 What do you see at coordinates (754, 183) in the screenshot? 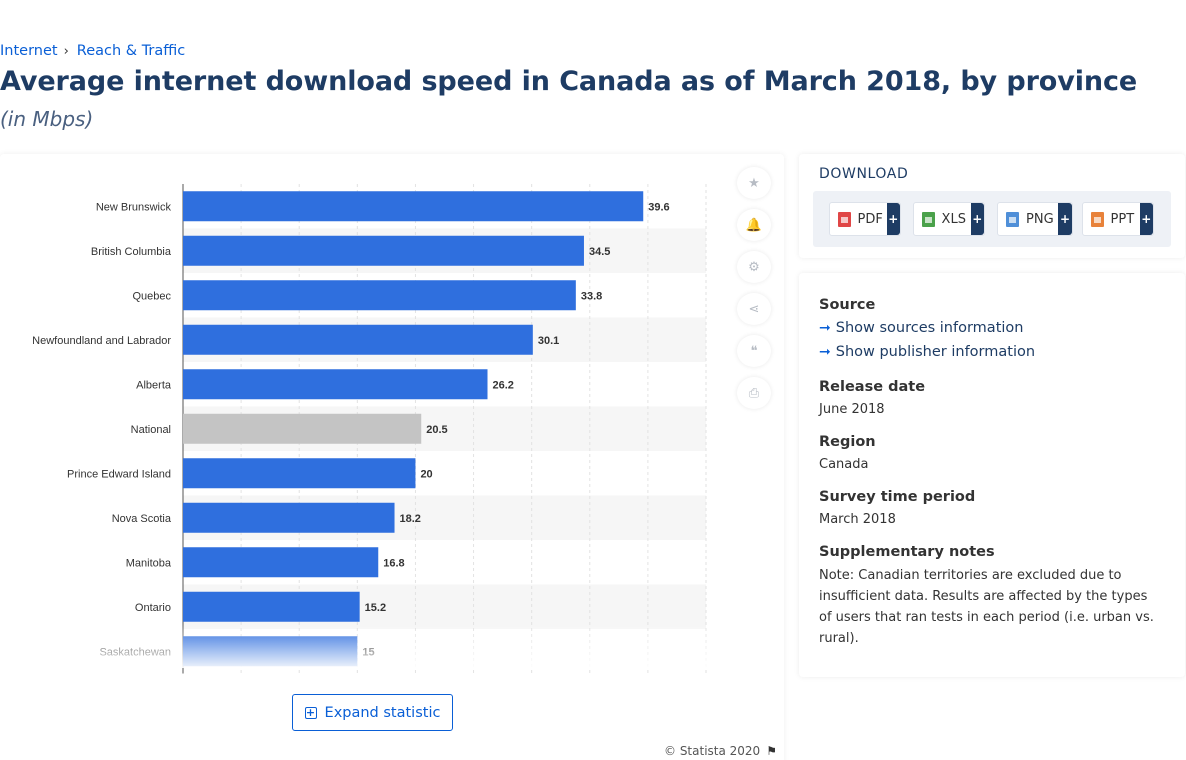
I see `star-icon: ★` at bounding box center [754, 183].